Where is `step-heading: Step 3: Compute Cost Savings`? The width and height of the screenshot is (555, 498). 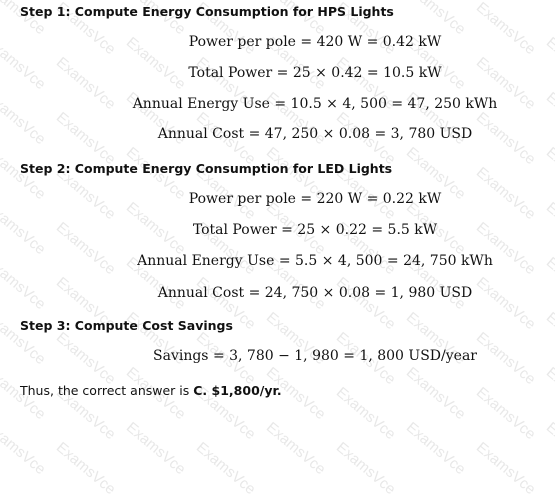 step-heading: Step 3: Compute Cost Savings is located at coordinates (126, 325).